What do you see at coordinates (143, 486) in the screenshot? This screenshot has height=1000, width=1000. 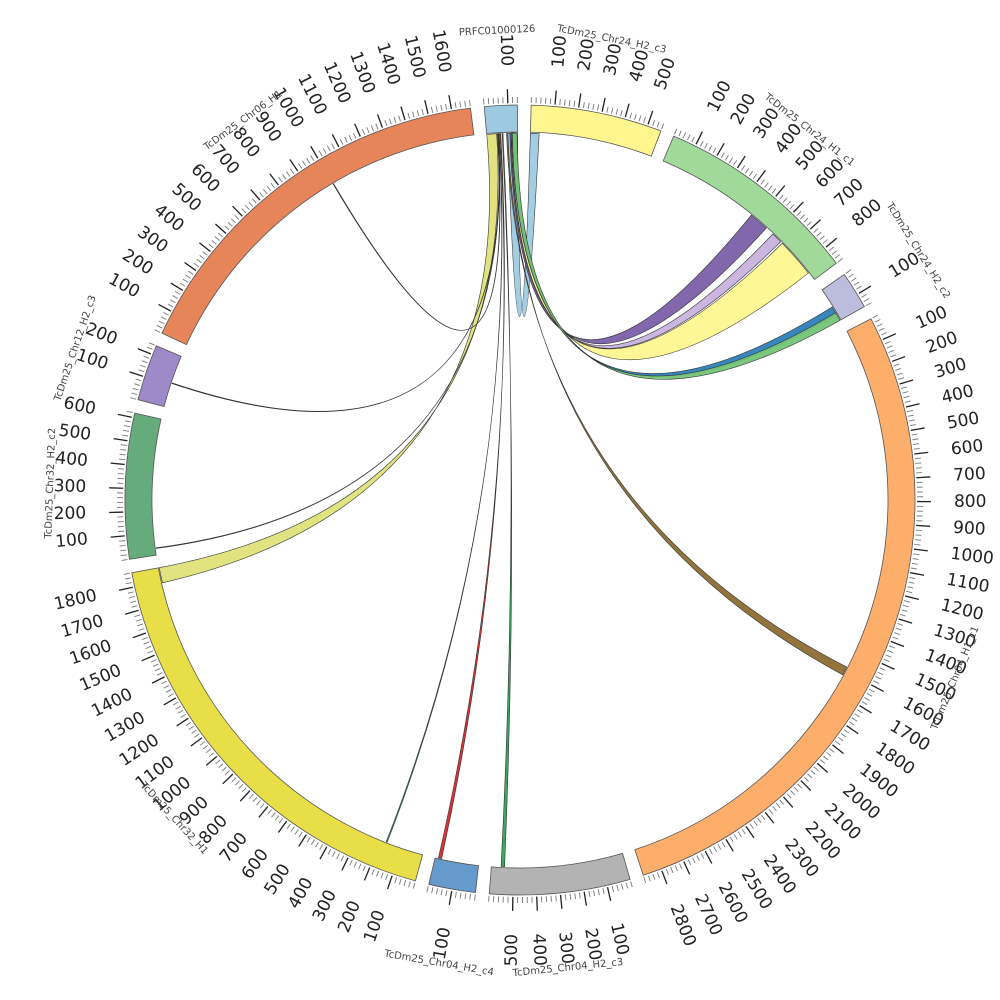 I see `segment-chr32_h2_c2` at bounding box center [143, 486].